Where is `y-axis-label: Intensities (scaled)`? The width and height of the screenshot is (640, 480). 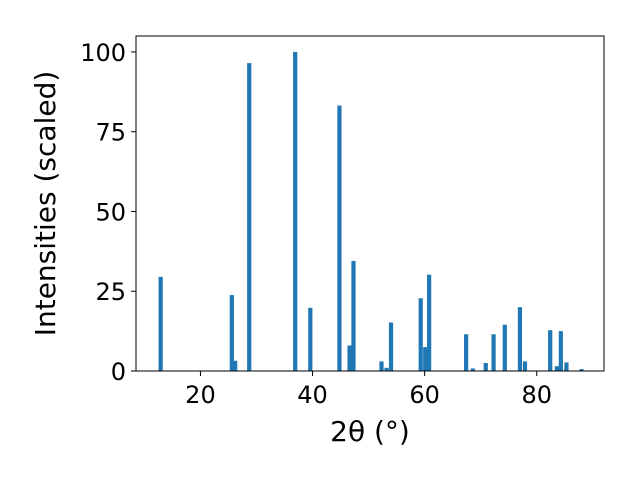
y-axis-label: Intensities (scaled) is located at coordinates (45, 204).